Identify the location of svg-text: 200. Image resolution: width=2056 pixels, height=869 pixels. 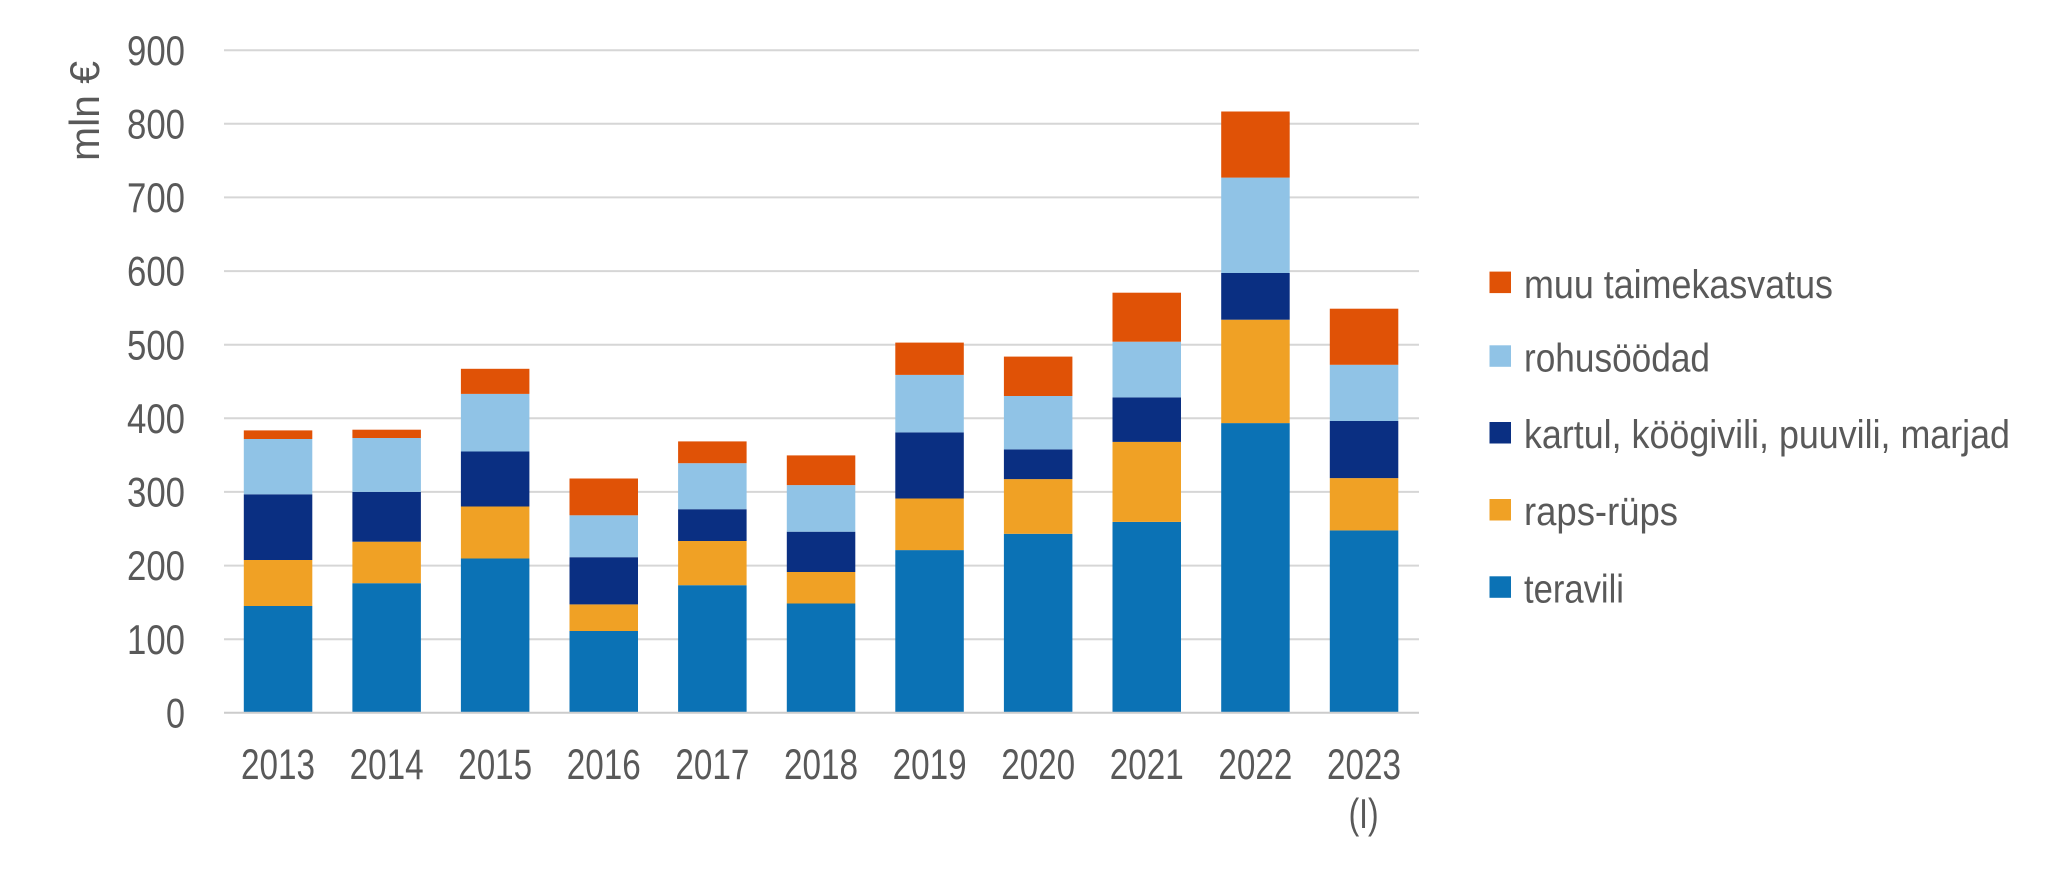
(156, 565).